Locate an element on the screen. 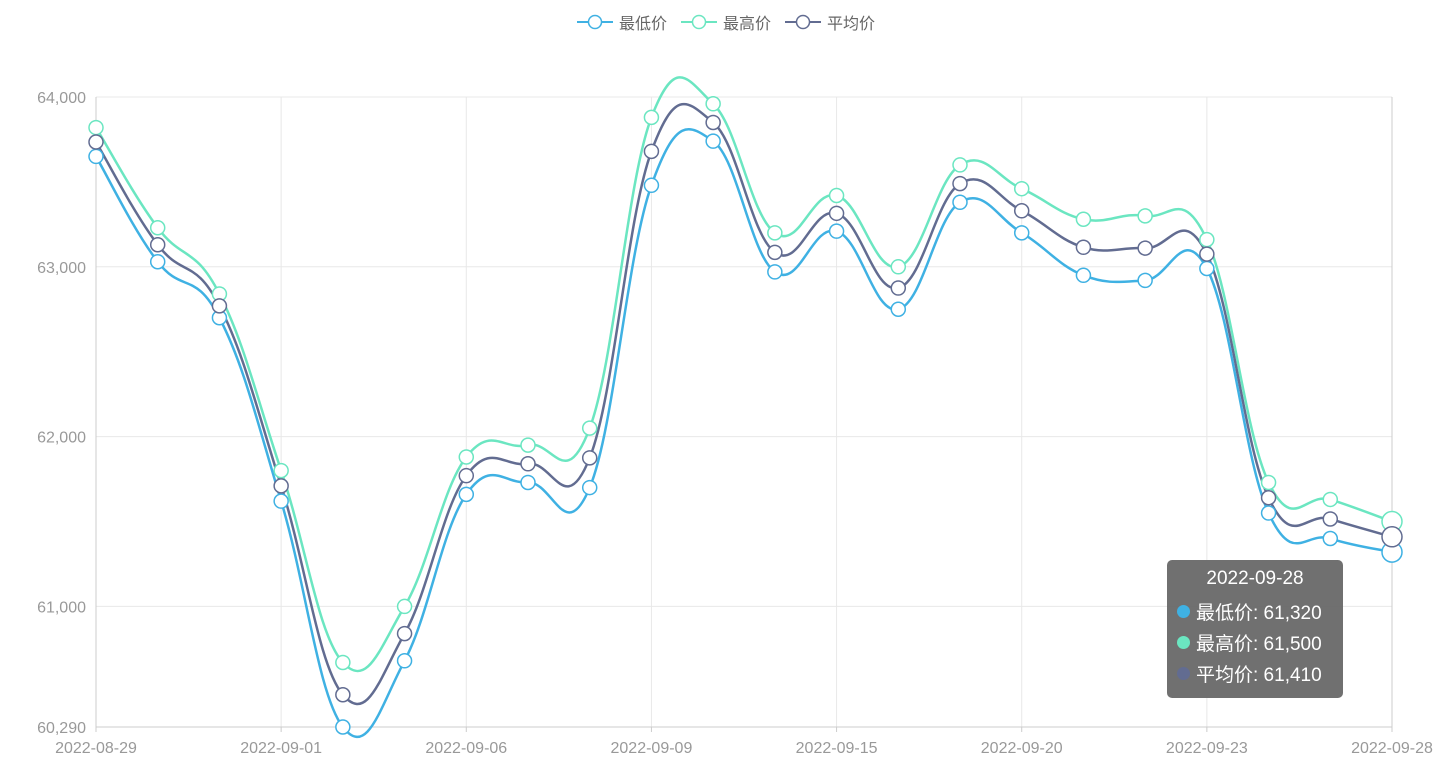 This screenshot has height=761, width=1452. legend-label-max: 最高价 is located at coordinates (746, 24).